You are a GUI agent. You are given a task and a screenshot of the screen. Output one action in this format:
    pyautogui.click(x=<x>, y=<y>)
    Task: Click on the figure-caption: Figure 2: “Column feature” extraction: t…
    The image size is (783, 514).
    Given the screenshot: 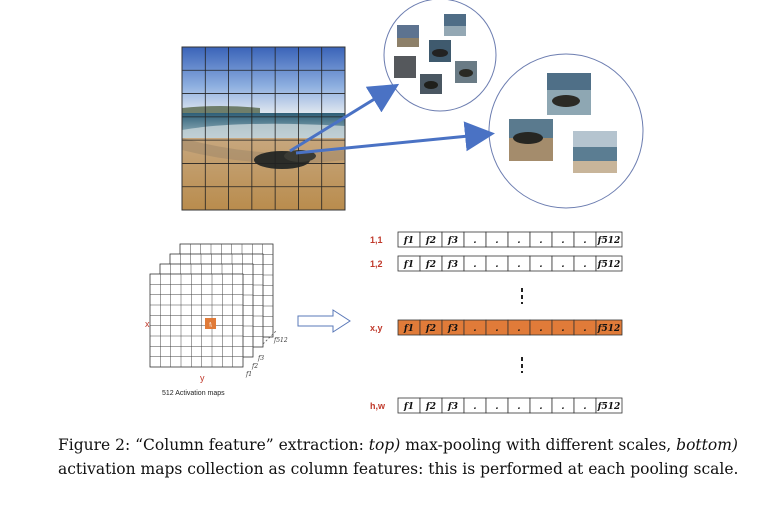 What is the action you would take?
    pyautogui.click(x=408, y=457)
    